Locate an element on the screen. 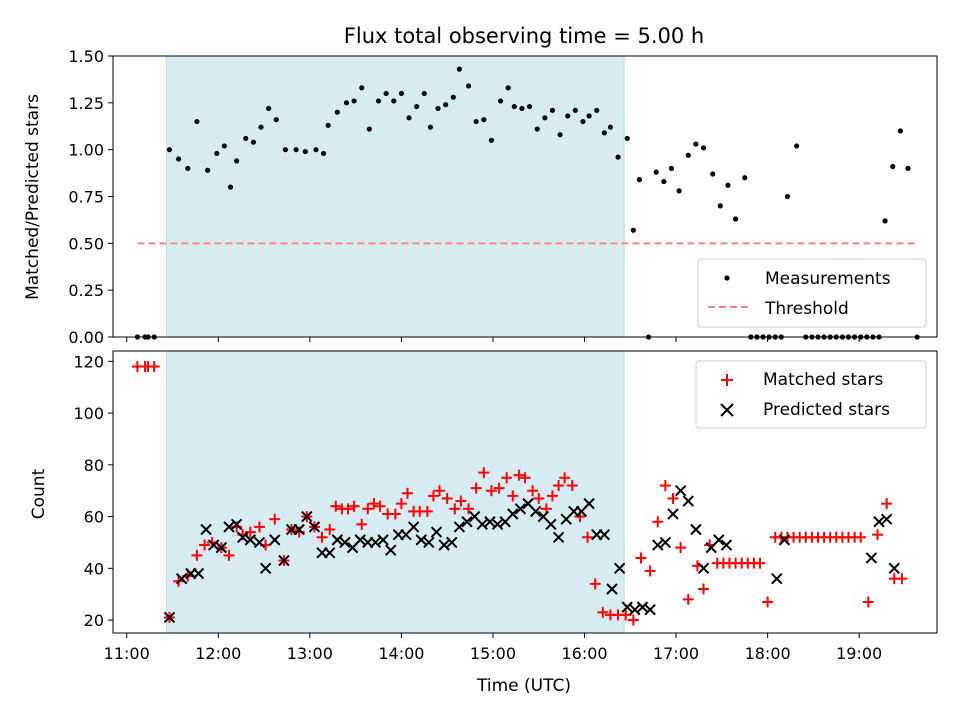 The image size is (960, 720). y-tick-label: 1.50 is located at coordinates (86, 56).